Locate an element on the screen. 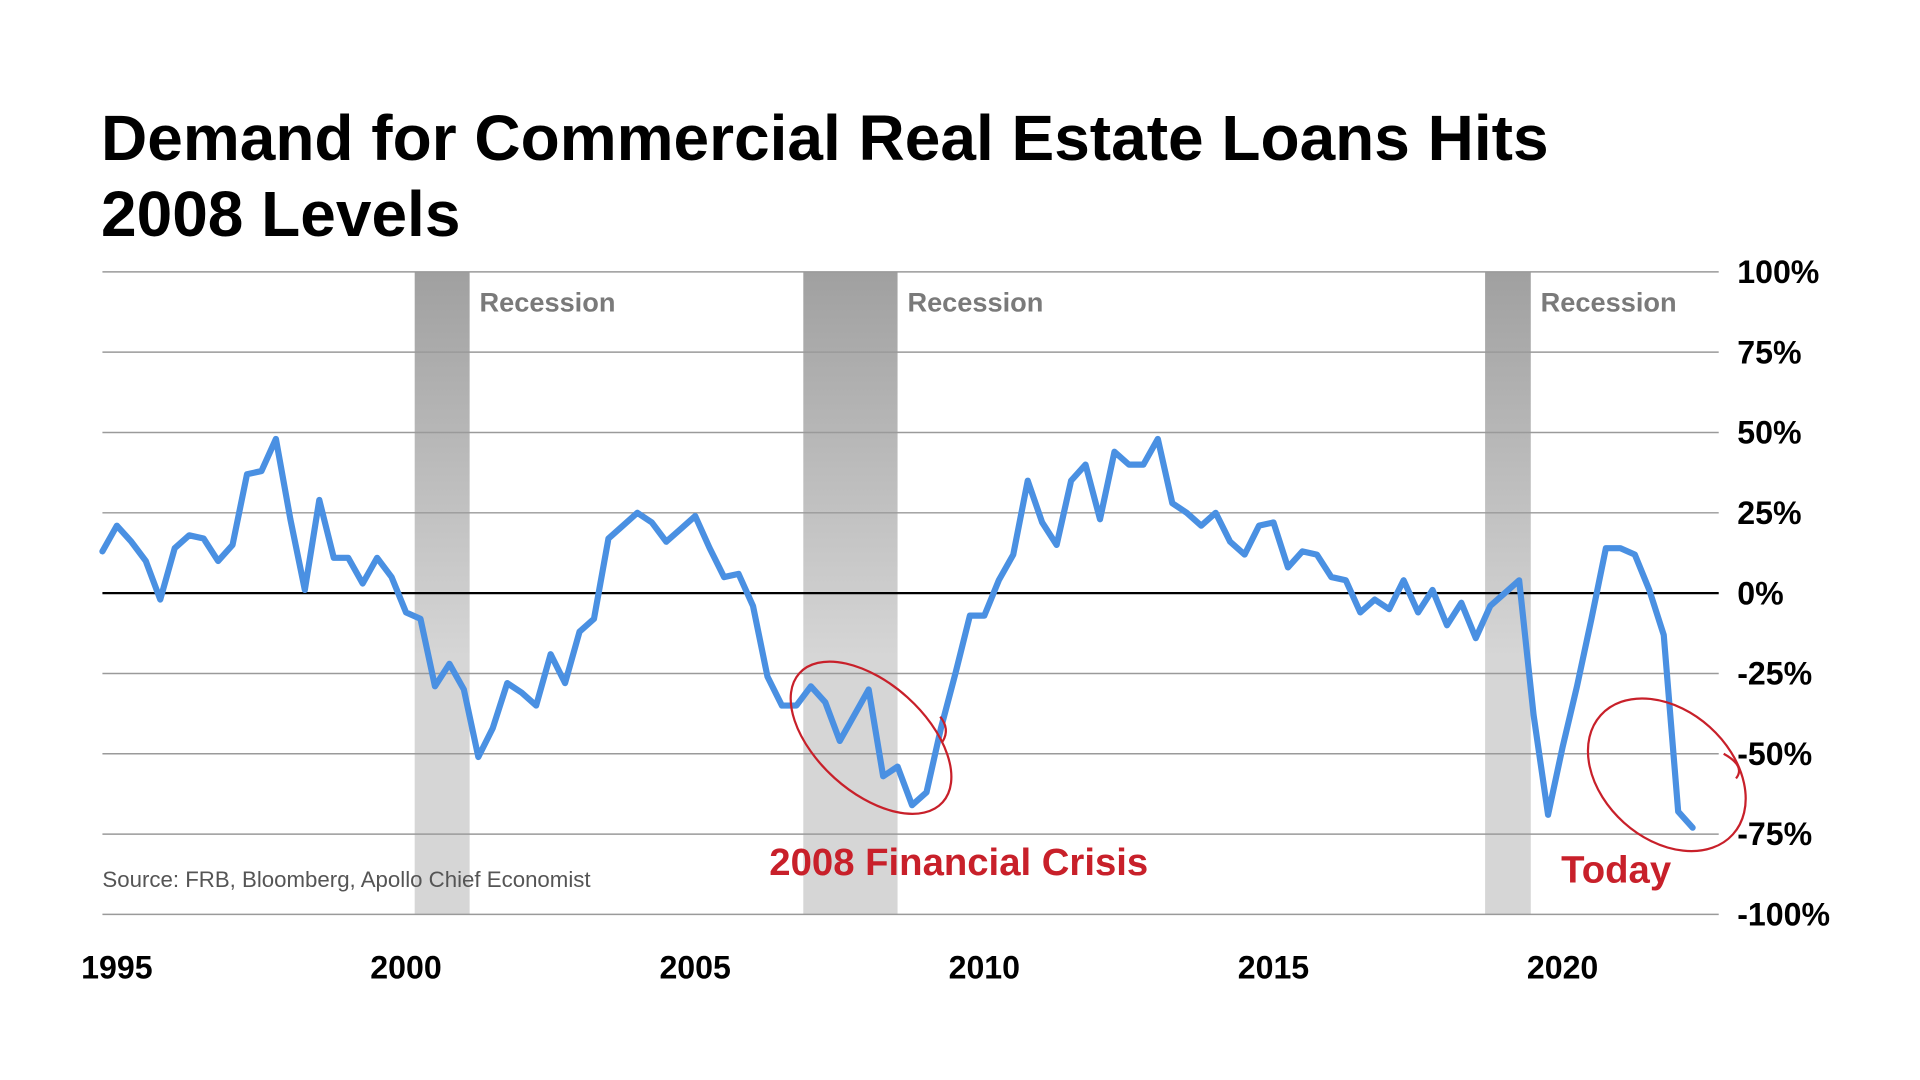  x-tick-label: 2010 is located at coordinates (984, 968).